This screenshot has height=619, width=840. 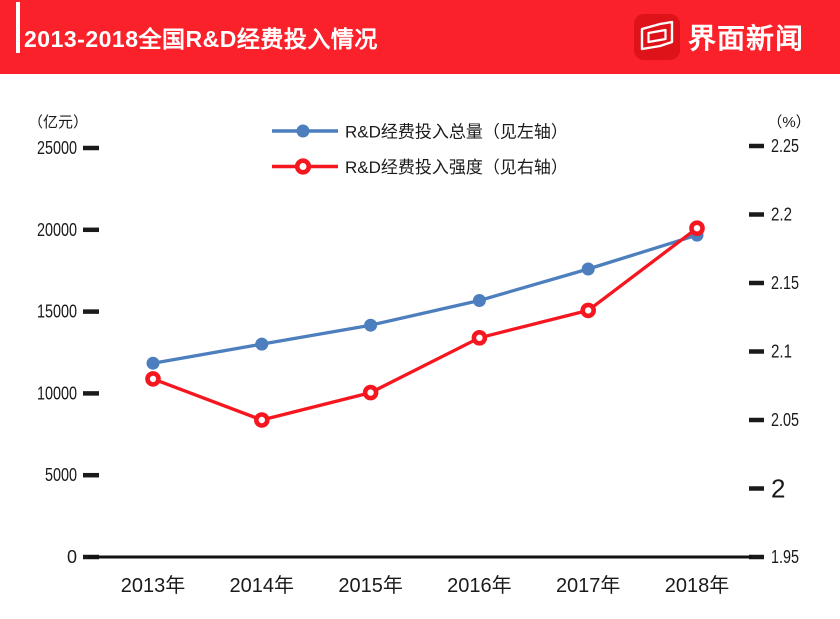 I want to click on x-axis-label-2013: 2013年, so click(x=153, y=585).